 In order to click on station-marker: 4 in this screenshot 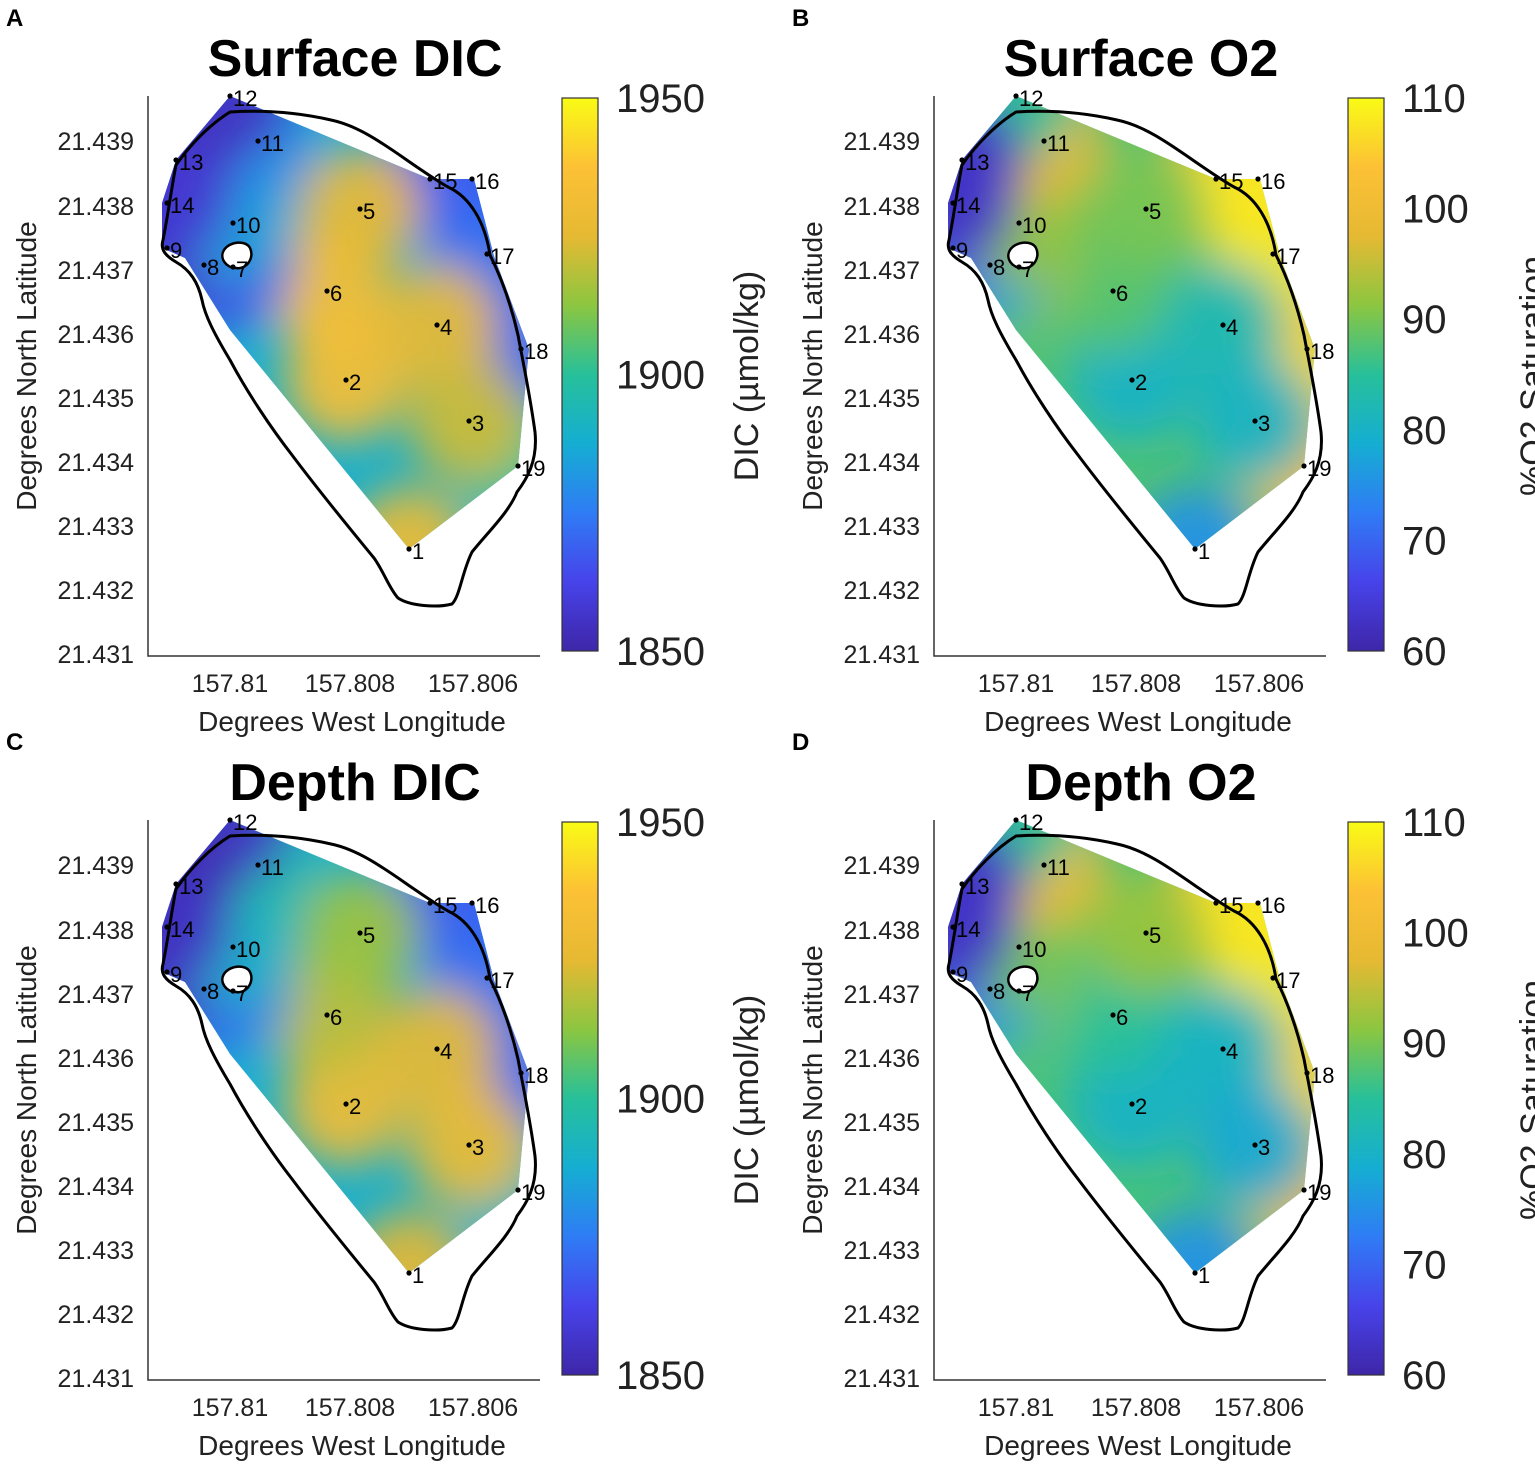, I will do `click(1229, 1051)`.